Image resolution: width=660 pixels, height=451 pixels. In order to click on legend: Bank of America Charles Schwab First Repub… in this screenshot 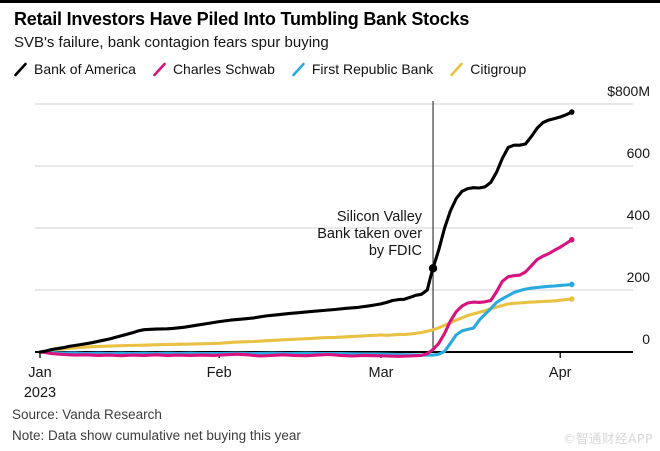, I will do `click(269, 69)`.